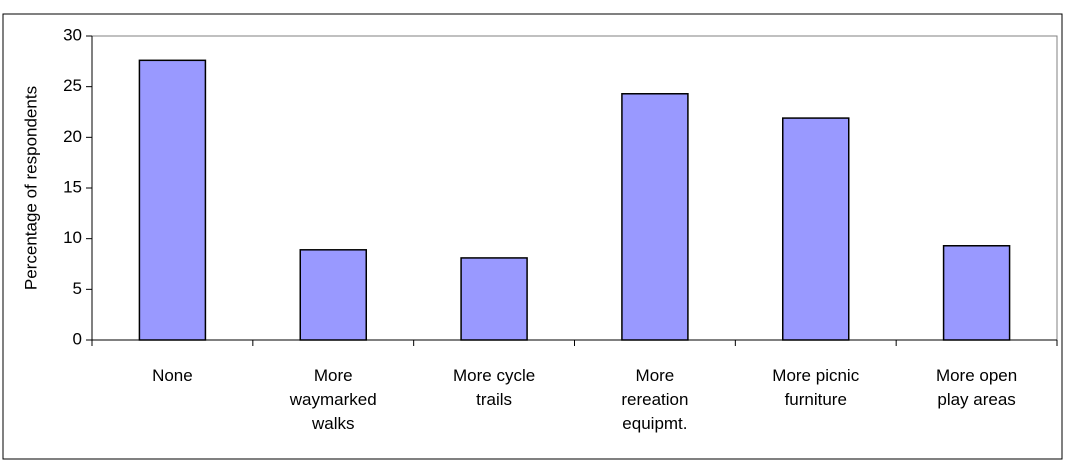 This screenshot has width=1066, height=460. I want to click on y-tick-label: 30, so click(72, 34).